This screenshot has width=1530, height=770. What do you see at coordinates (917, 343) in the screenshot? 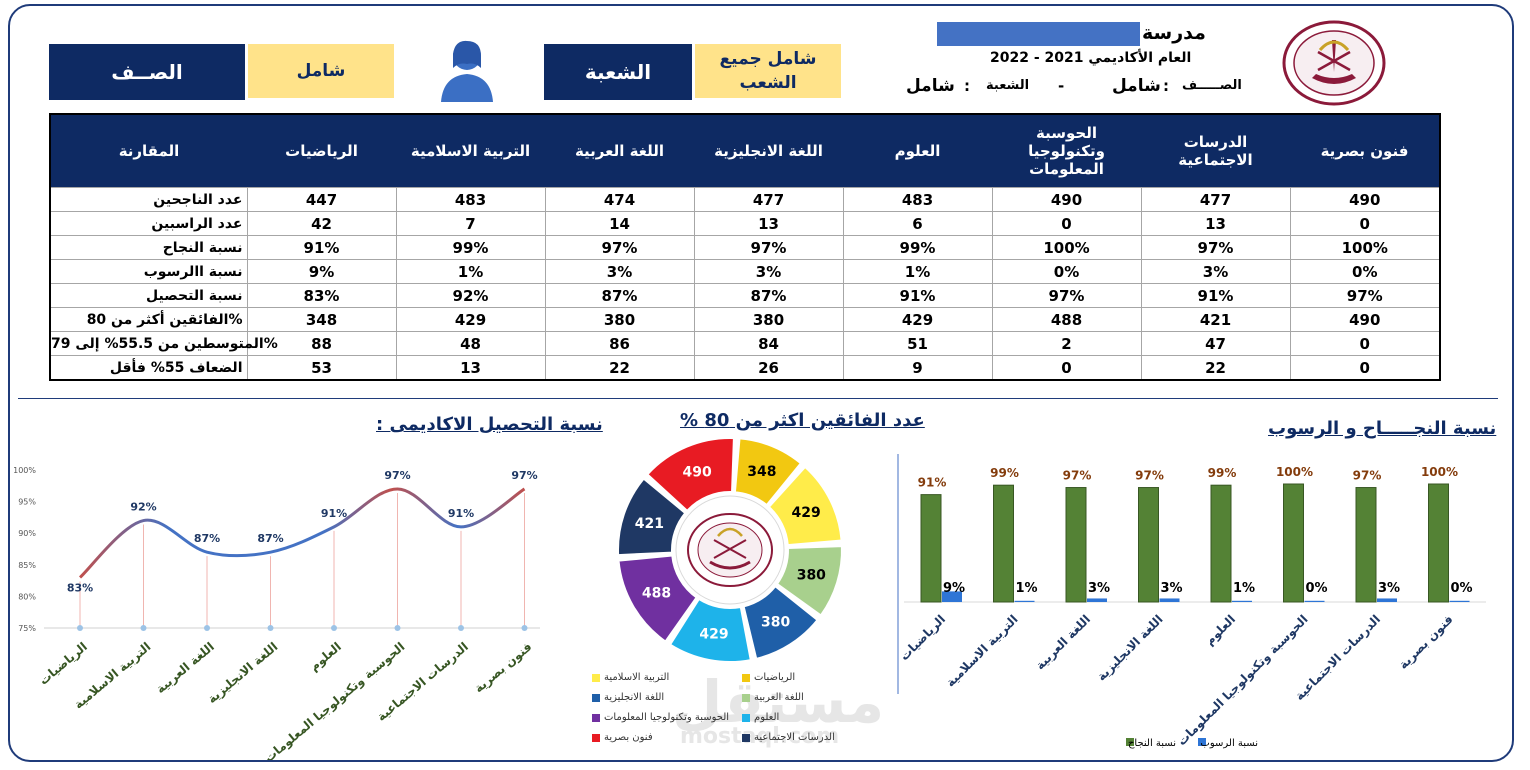
I see `table-cell: 51` at bounding box center [917, 343].